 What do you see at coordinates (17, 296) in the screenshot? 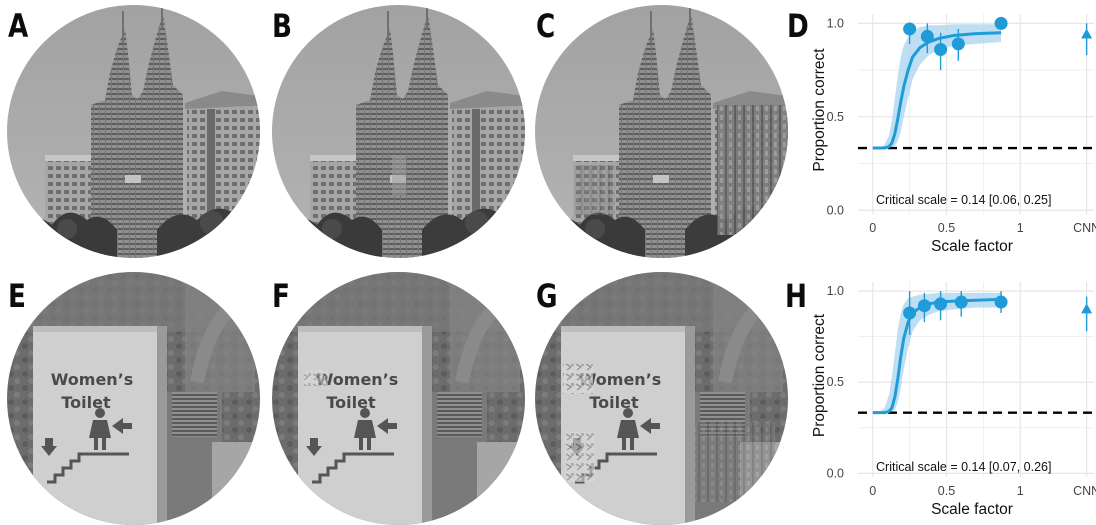
I see `panel-label-e: E` at bounding box center [17, 296].